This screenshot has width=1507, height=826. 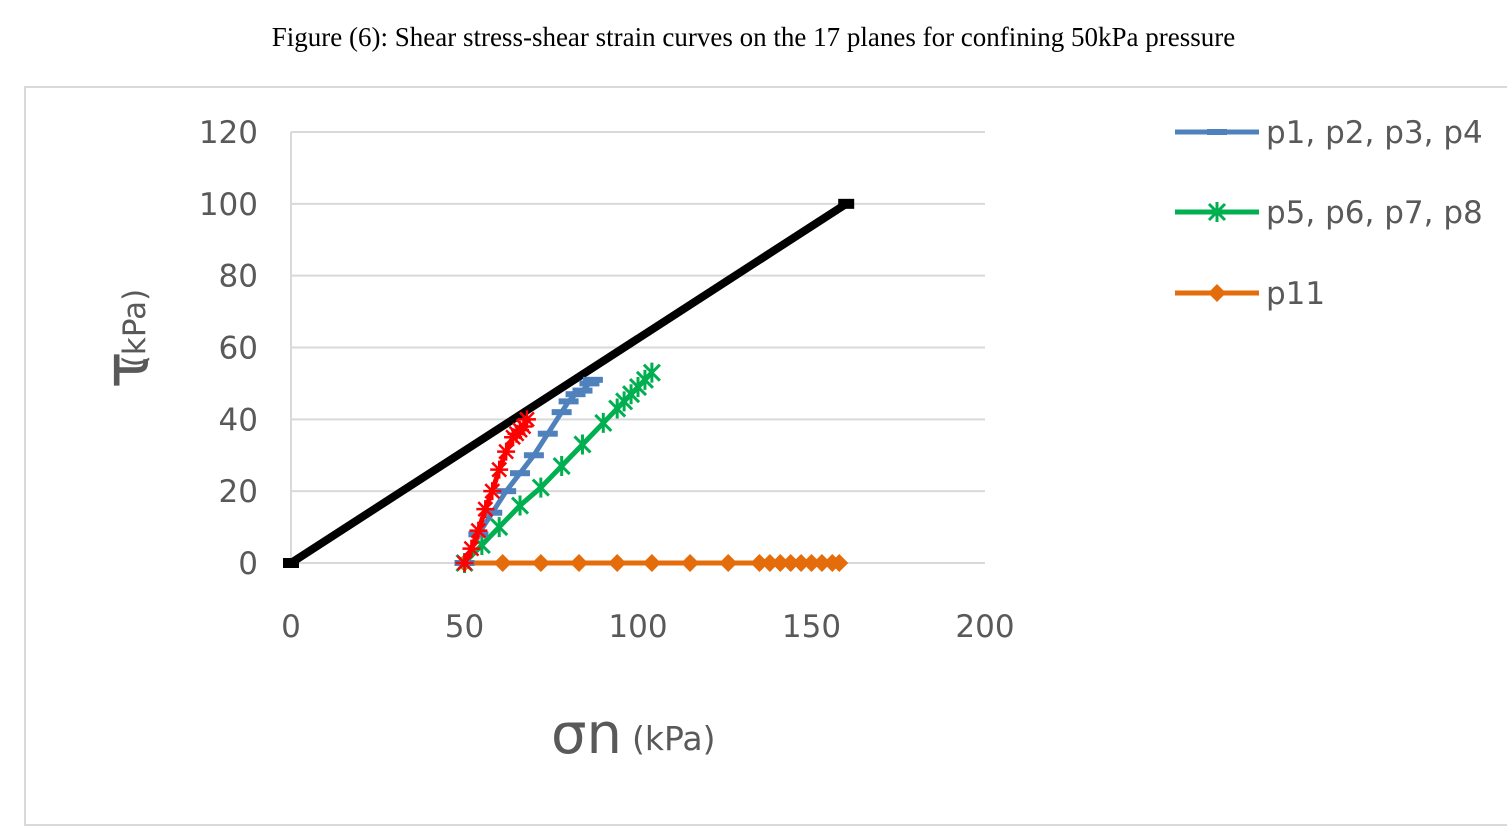 What do you see at coordinates (248, 564) in the screenshot?
I see `y-tick-label: 0` at bounding box center [248, 564].